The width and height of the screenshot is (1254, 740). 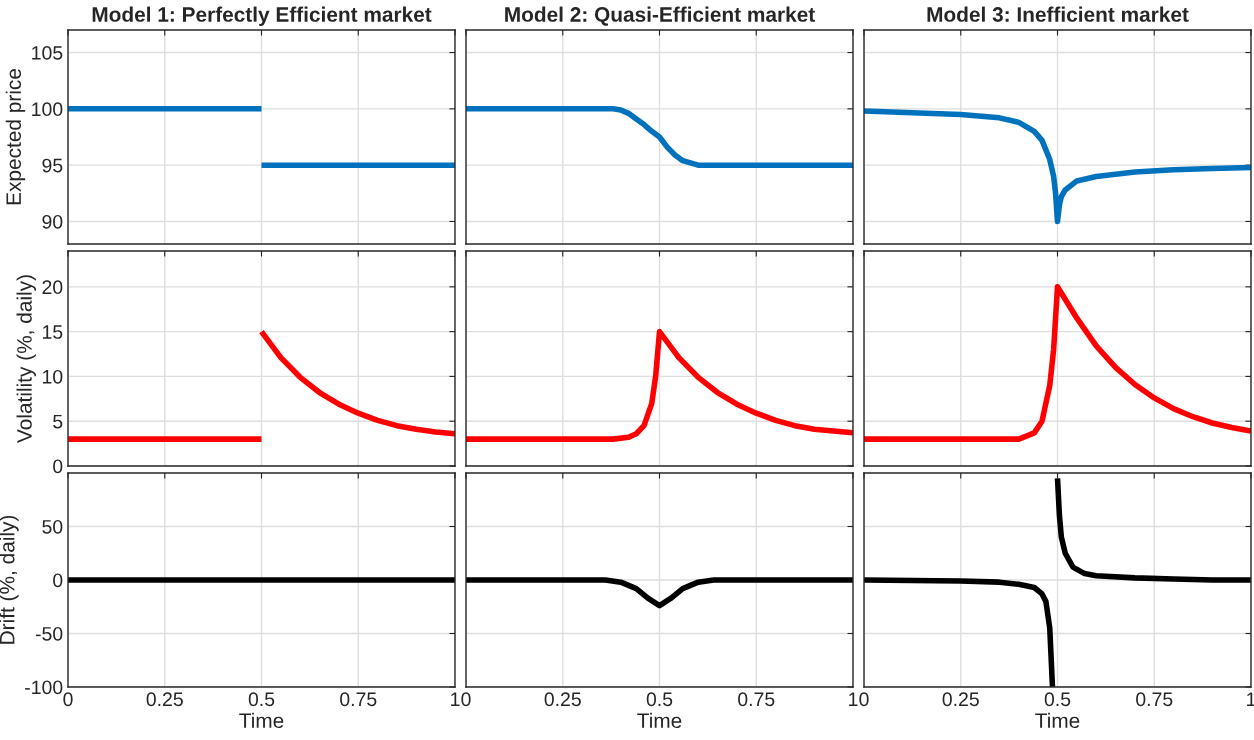 What do you see at coordinates (660, 16) in the screenshot?
I see `chart-title: Model 2: Quasi-Efficient market` at bounding box center [660, 16].